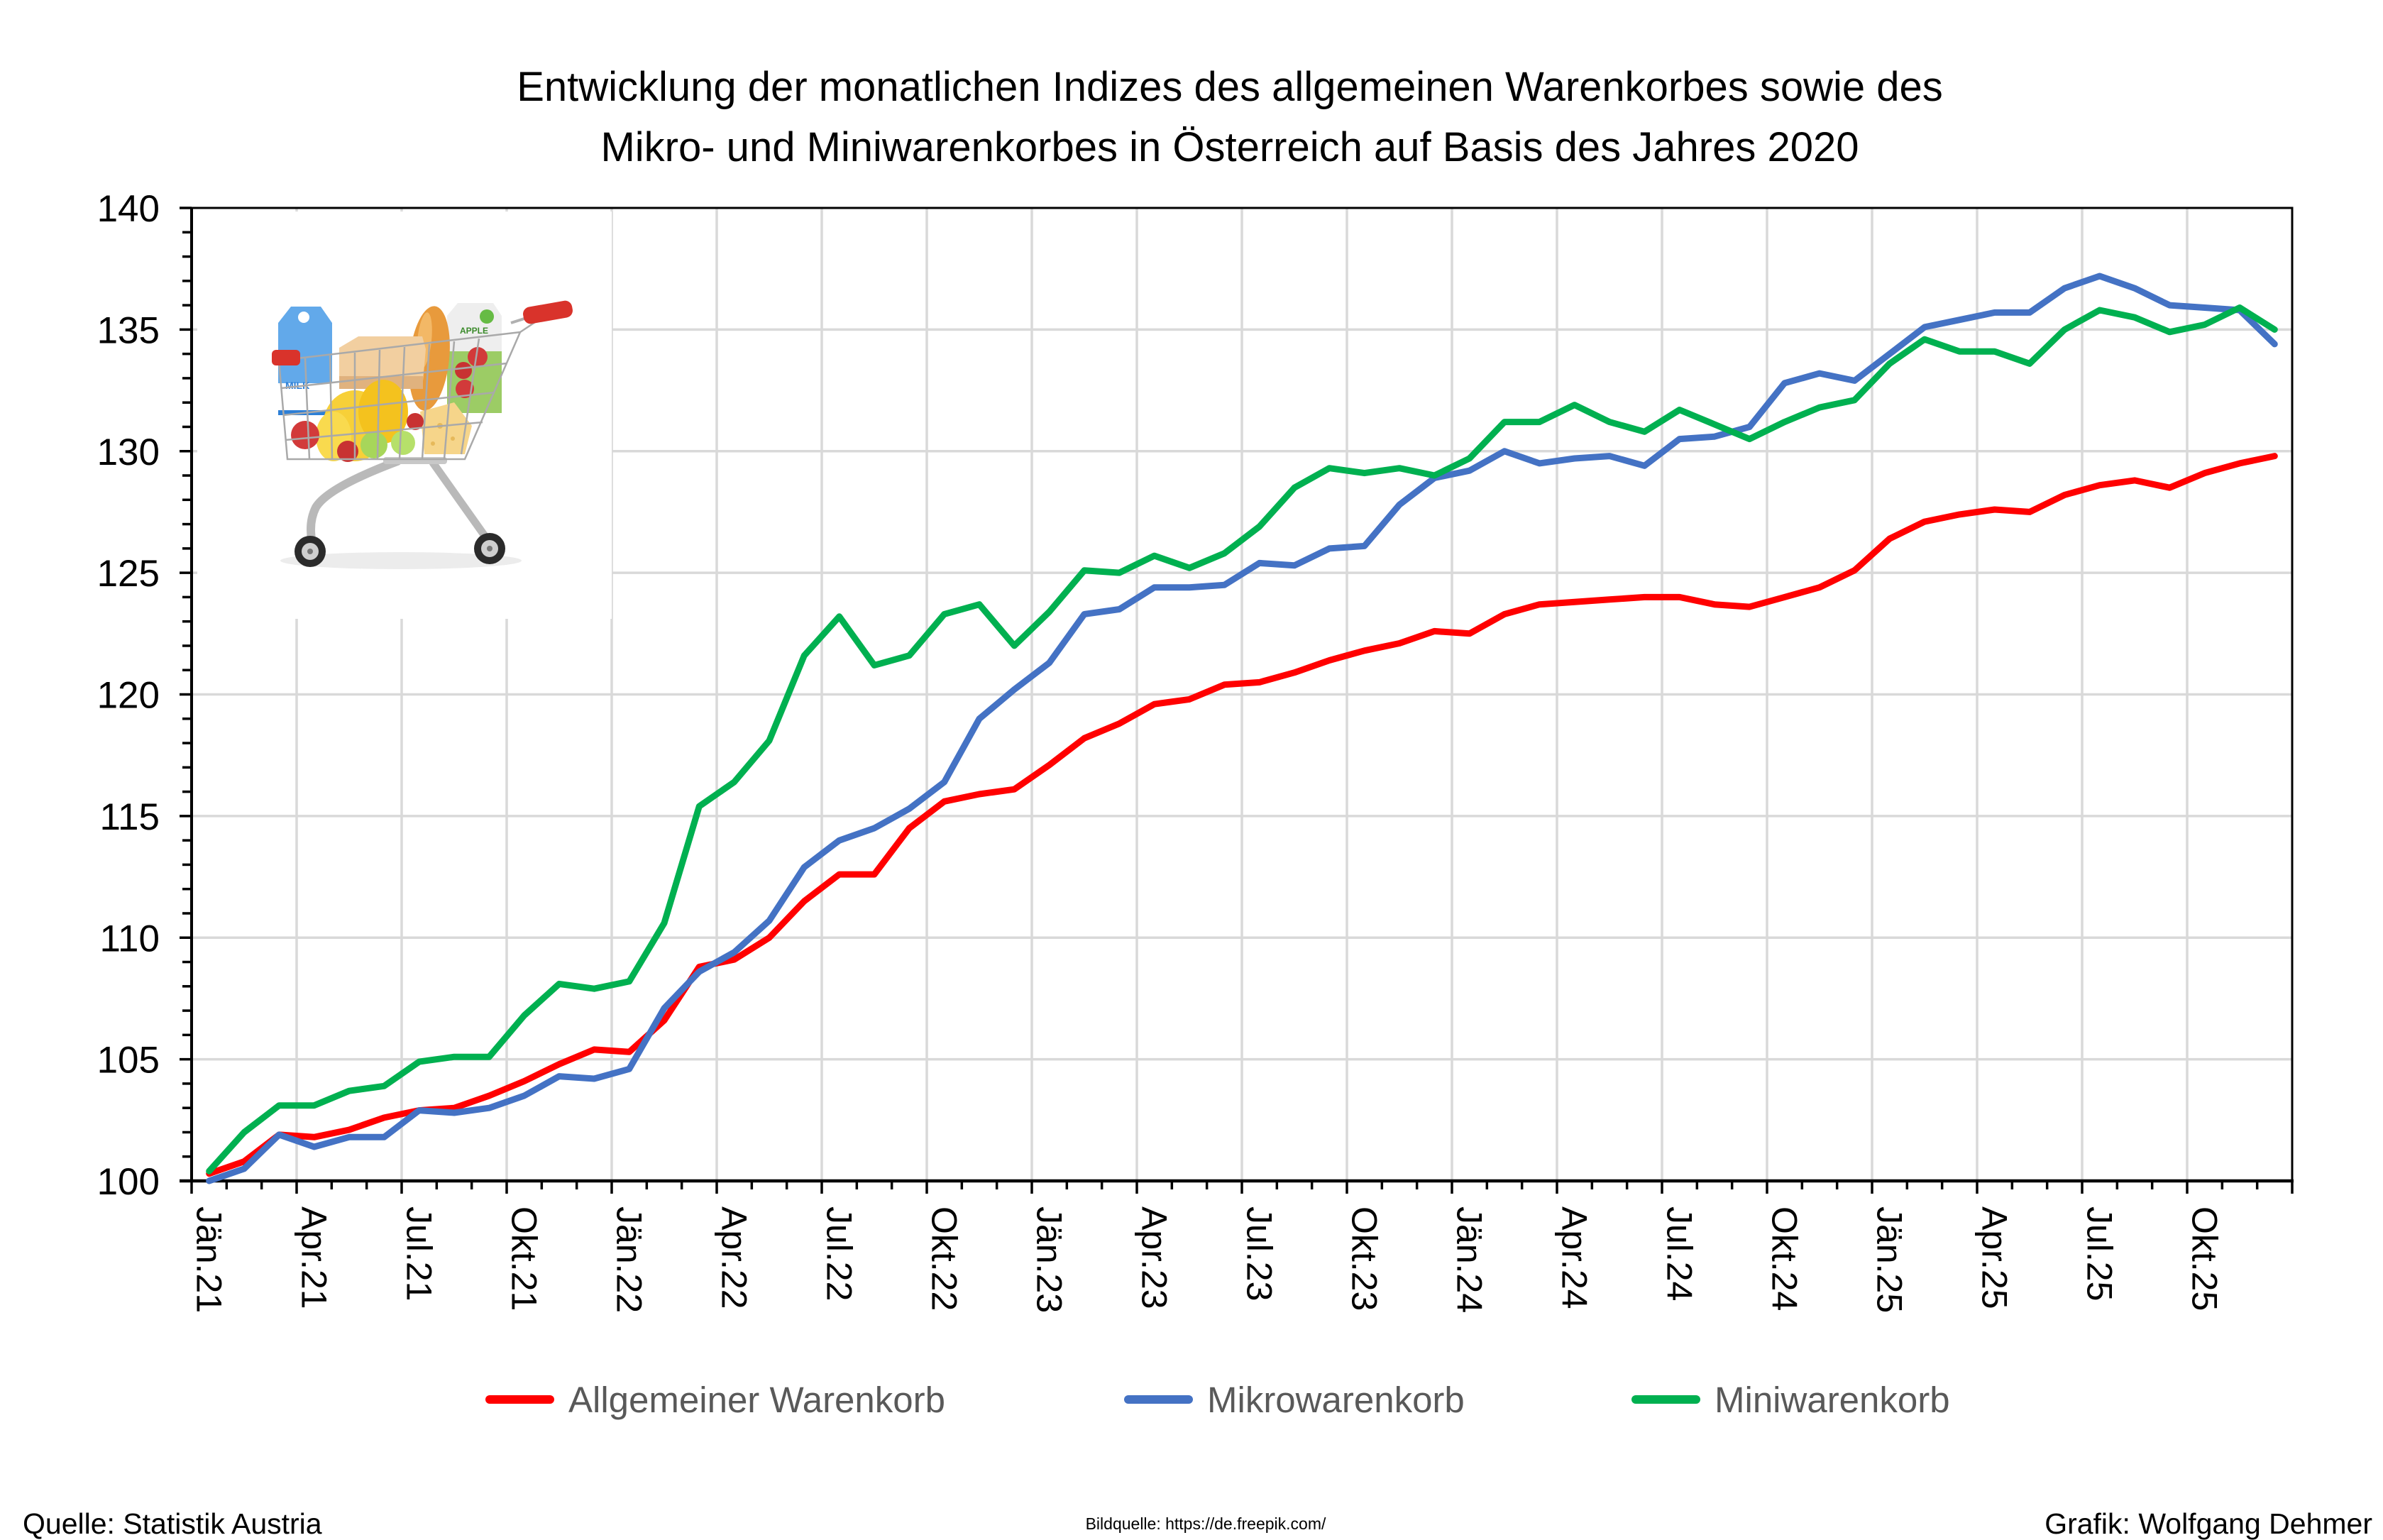 This screenshot has height=1540, width=2383. I want to click on y-tick-label: 135, so click(128, 330).